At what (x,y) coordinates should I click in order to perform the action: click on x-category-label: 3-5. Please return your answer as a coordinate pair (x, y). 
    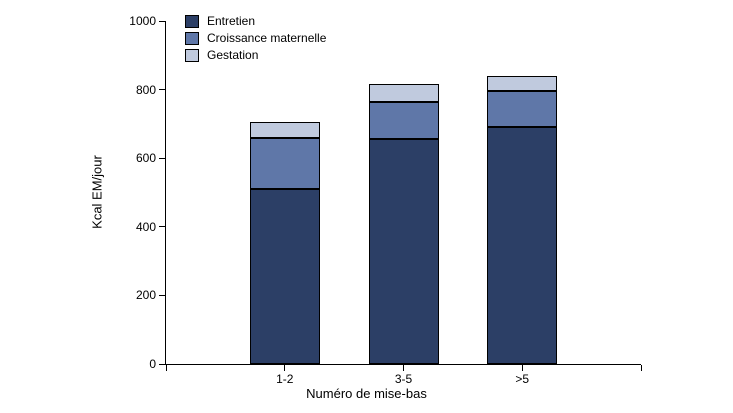
    Looking at the image, I should click on (403, 379).